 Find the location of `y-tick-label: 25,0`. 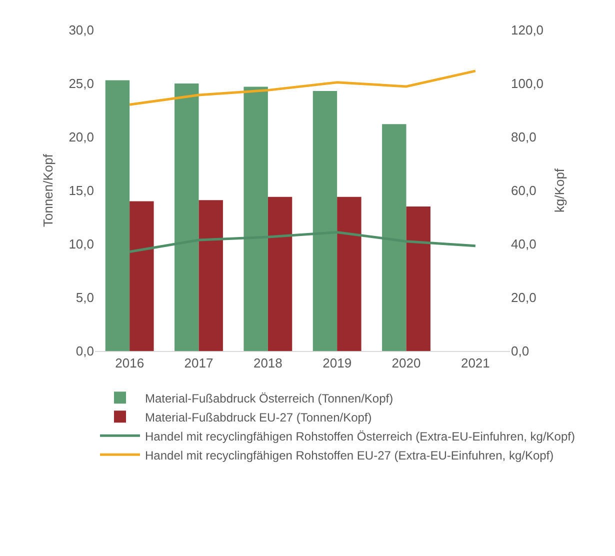

y-tick-label: 25,0 is located at coordinates (81, 84).